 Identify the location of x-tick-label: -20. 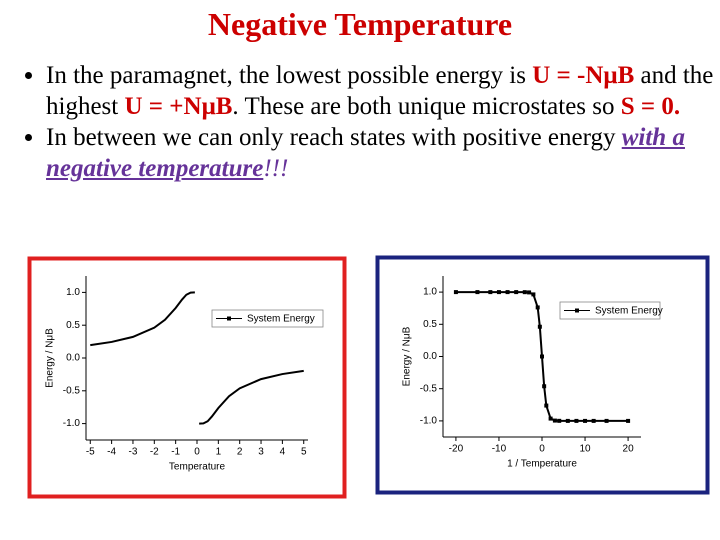
(456, 449).